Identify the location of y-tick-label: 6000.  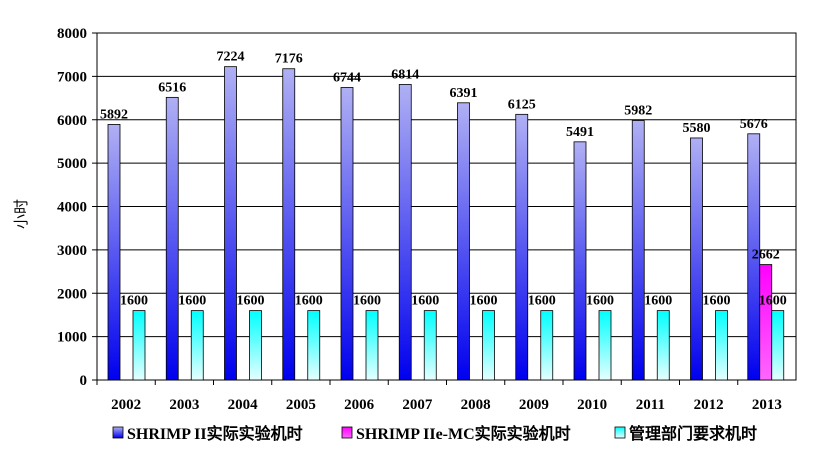
(72, 121).